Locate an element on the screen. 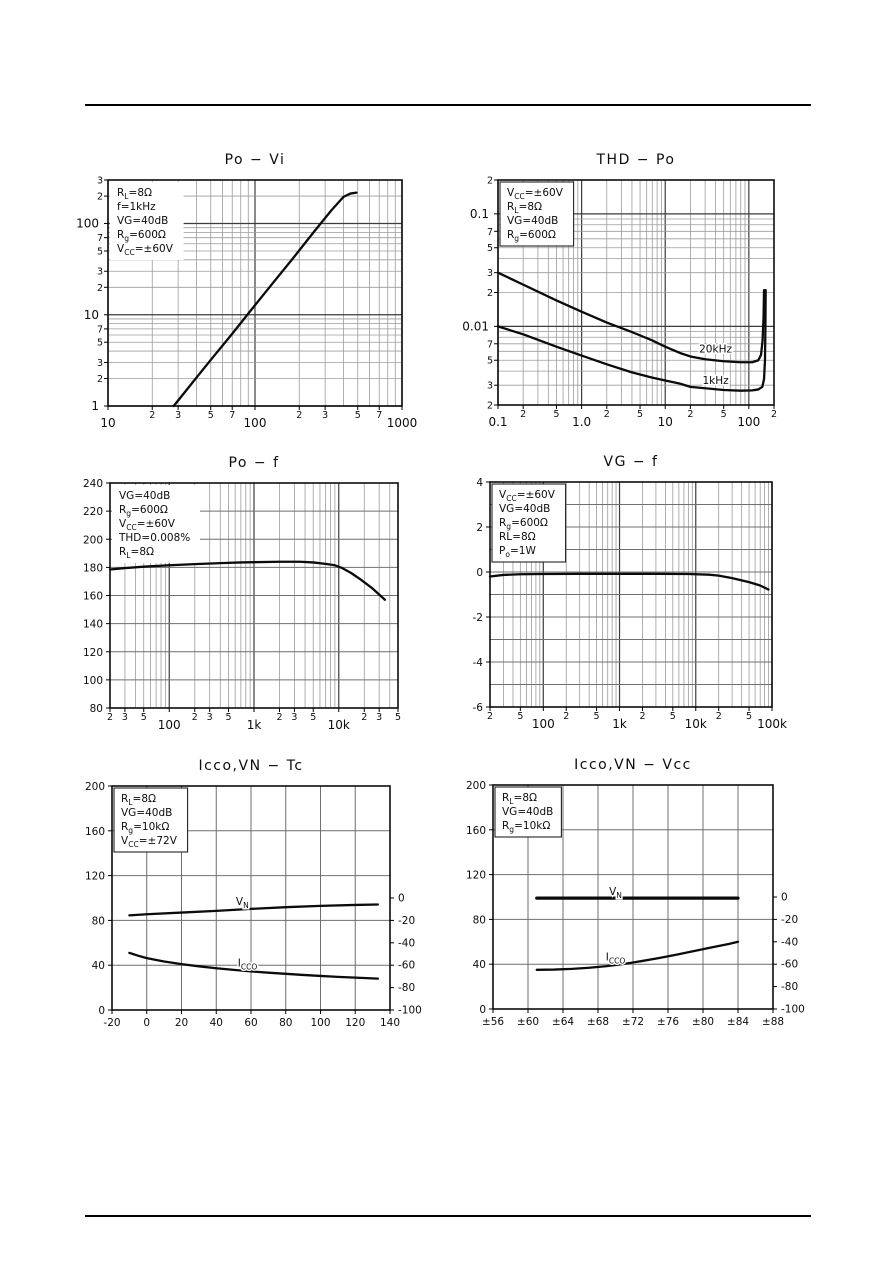 The width and height of the screenshot is (893, 1263). x-tick-label: ±88 is located at coordinates (773, 1022).